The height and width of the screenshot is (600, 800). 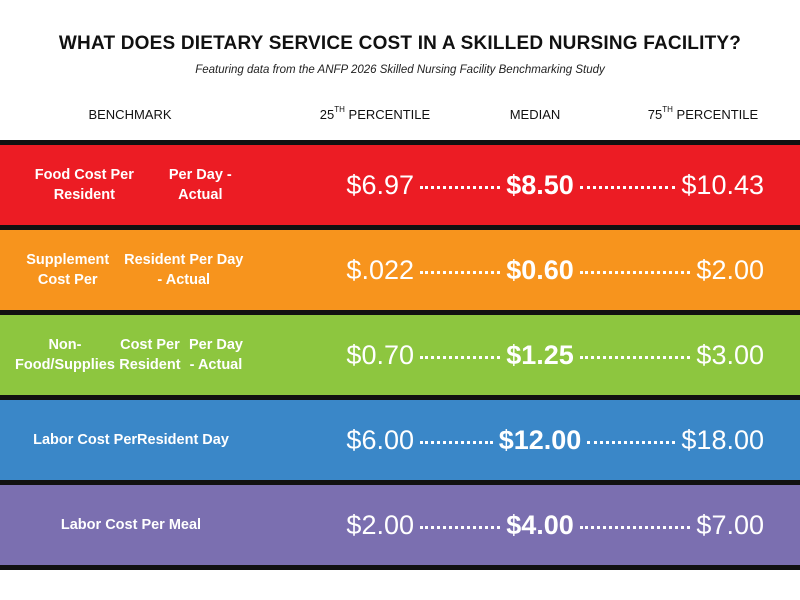 I want to click on header-benchmark: BENCHMARK, so click(x=130, y=114).